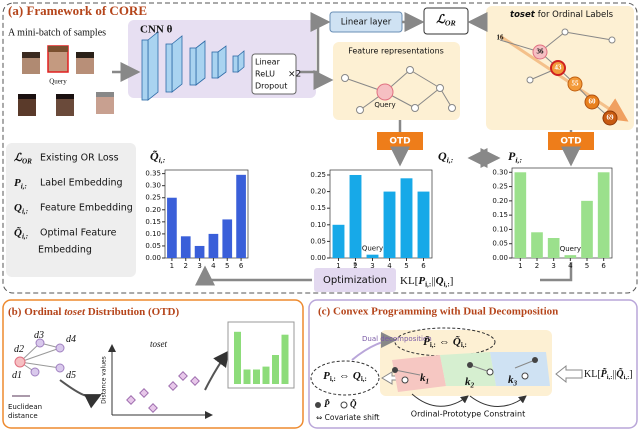 The height and width of the screenshot is (431, 640). I want to click on cnn-blocks, so click(193, 66).